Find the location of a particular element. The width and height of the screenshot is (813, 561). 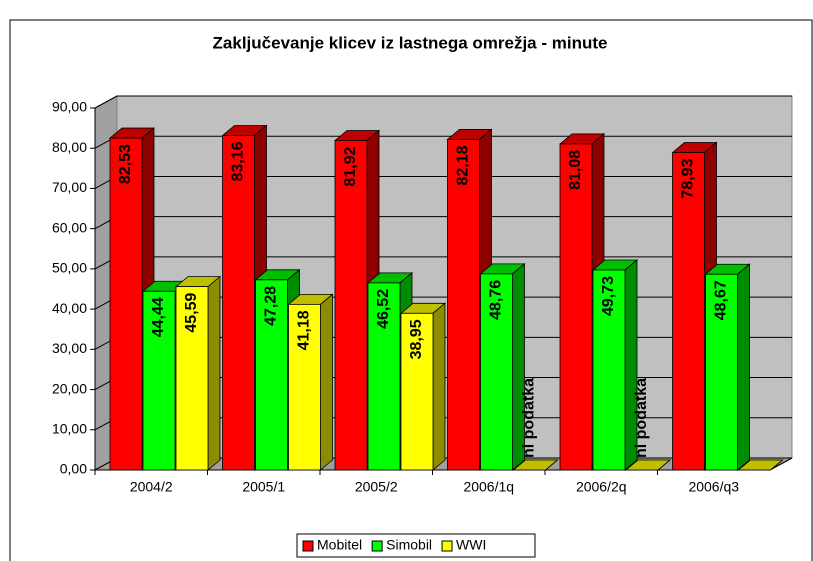

y-tick-label: 70,00 is located at coordinates (69, 187).